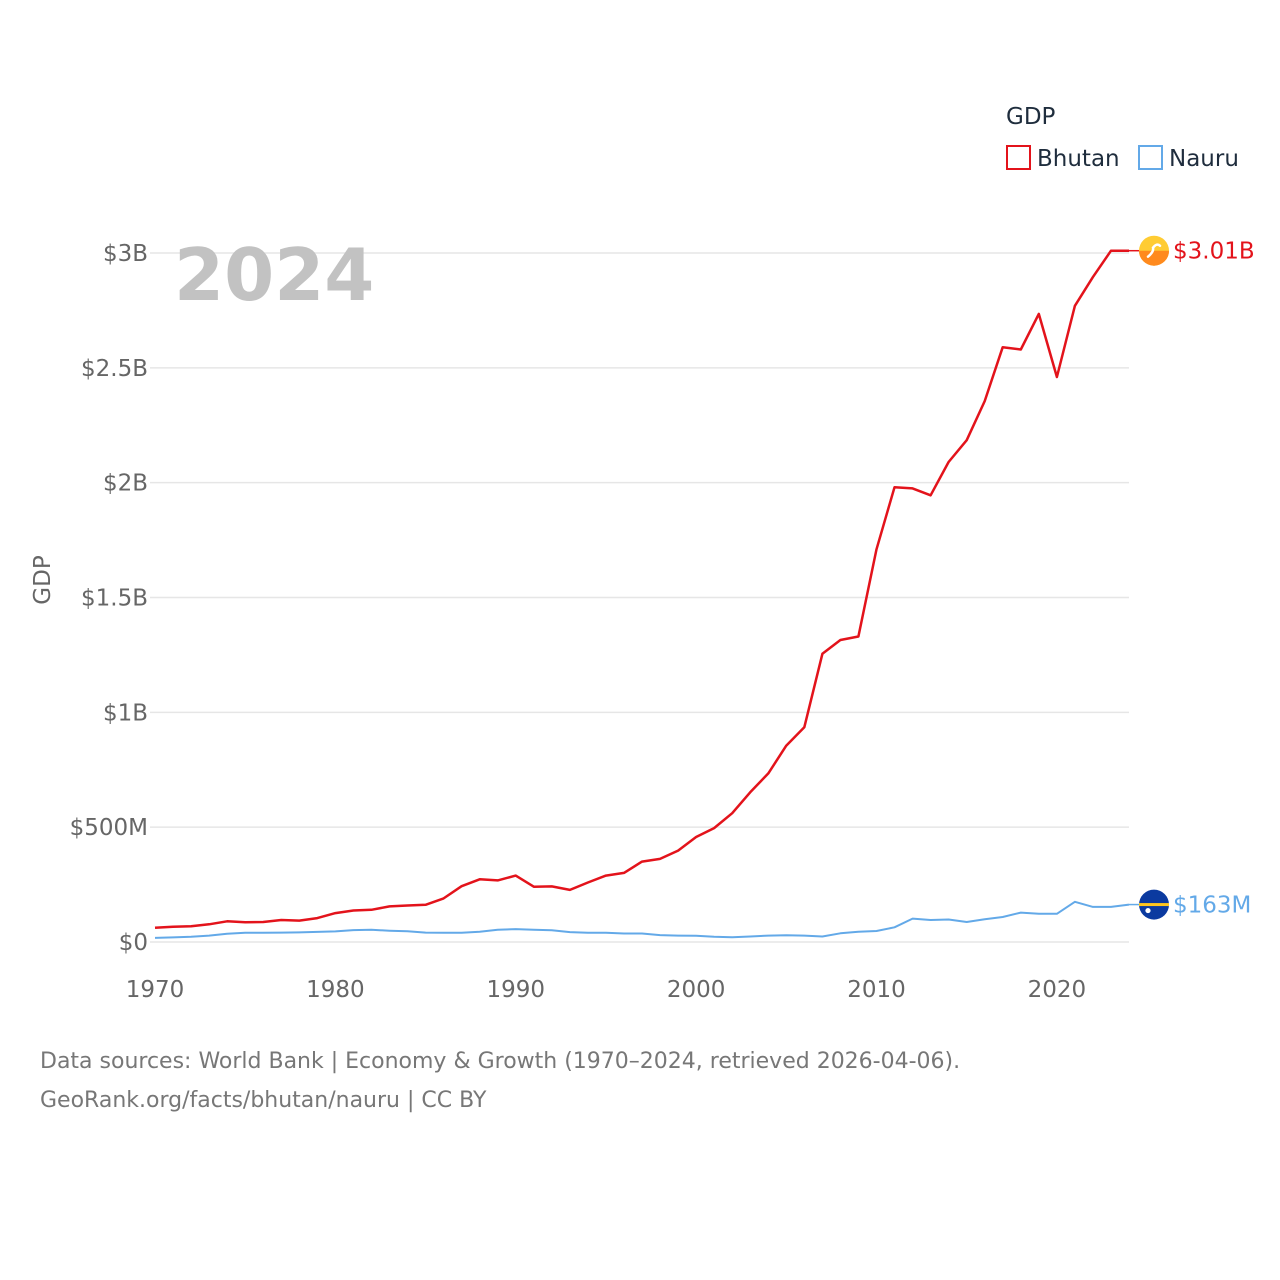 The width and height of the screenshot is (1280, 1280). What do you see at coordinates (155, 990) in the screenshot?
I see `x-tick-label: 1970` at bounding box center [155, 990].